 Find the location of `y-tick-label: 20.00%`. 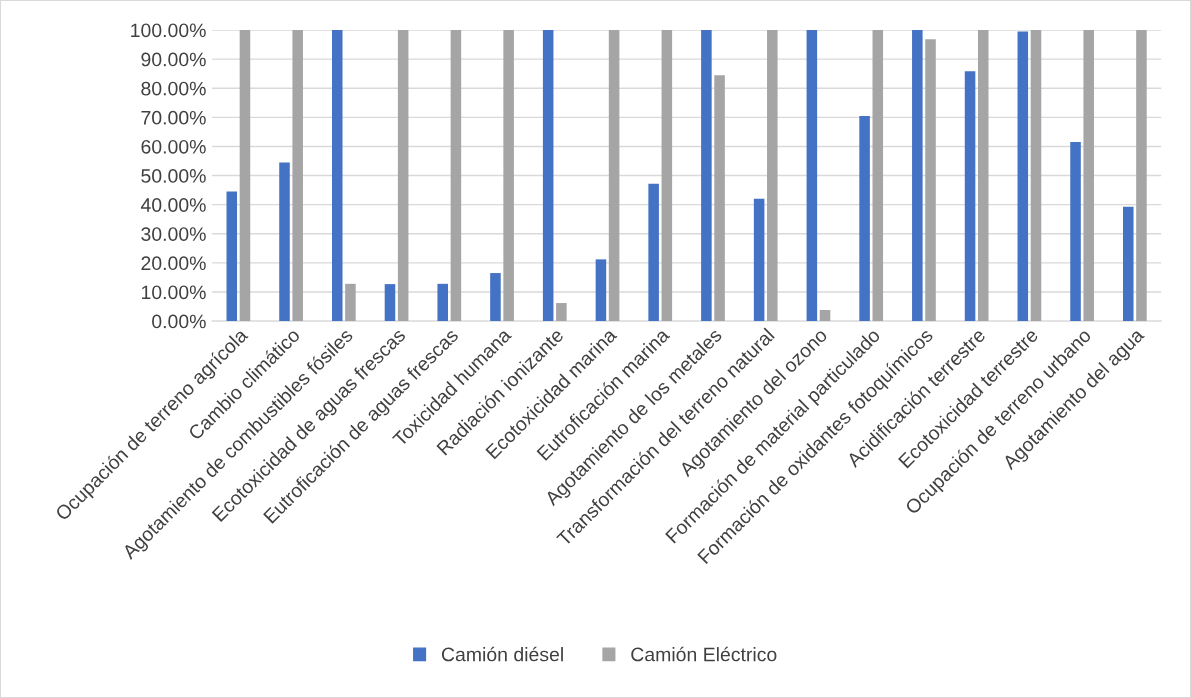

y-tick-label: 20.00% is located at coordinates (173, 263).